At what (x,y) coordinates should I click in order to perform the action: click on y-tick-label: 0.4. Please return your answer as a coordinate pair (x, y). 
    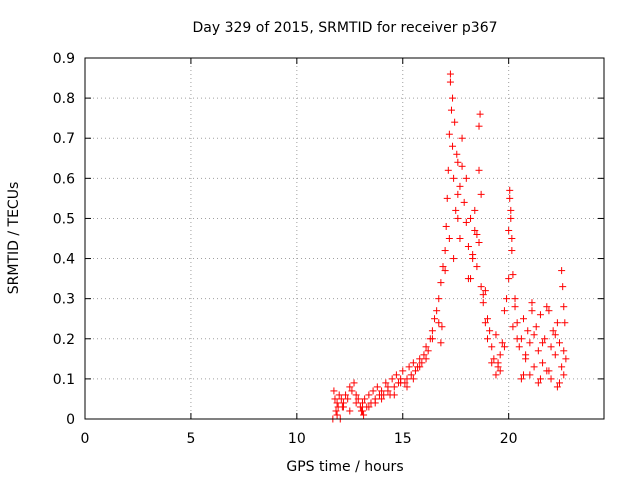
    Looking at the image, I should click on (64, 260).